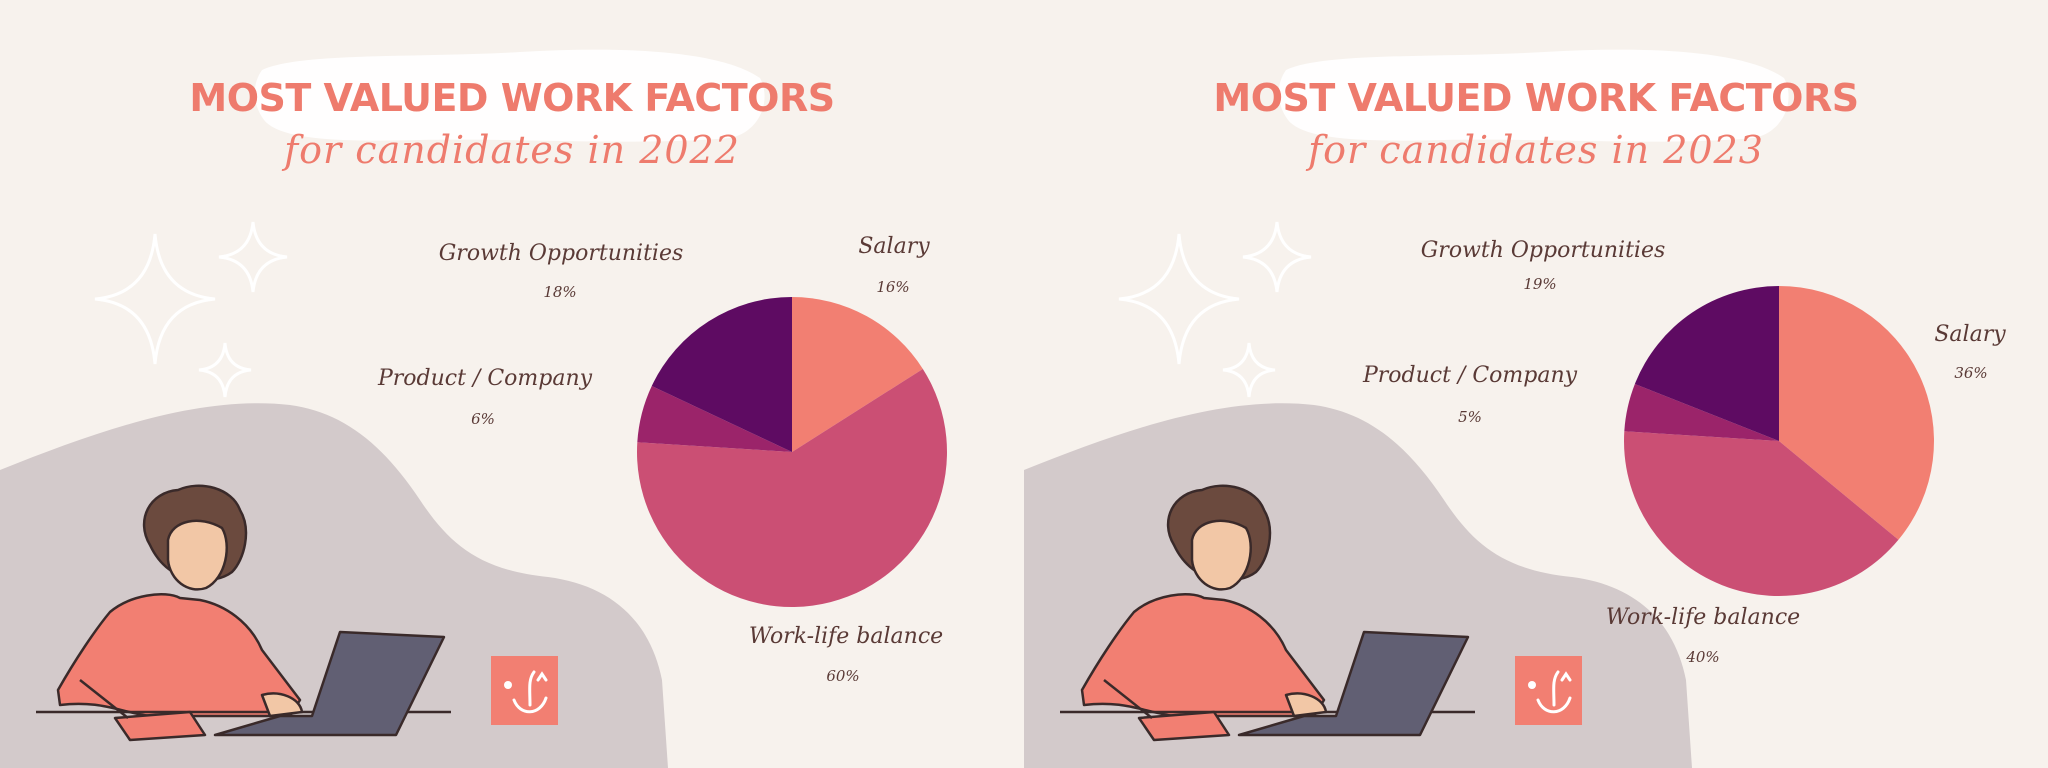 Image resolution: width=2048 pixels, height=768 pixels. What do you see at coordinates (483, 419) in the screenshot?
I see `slice-value-product-company: 6%` at bounding box center [483, 419].